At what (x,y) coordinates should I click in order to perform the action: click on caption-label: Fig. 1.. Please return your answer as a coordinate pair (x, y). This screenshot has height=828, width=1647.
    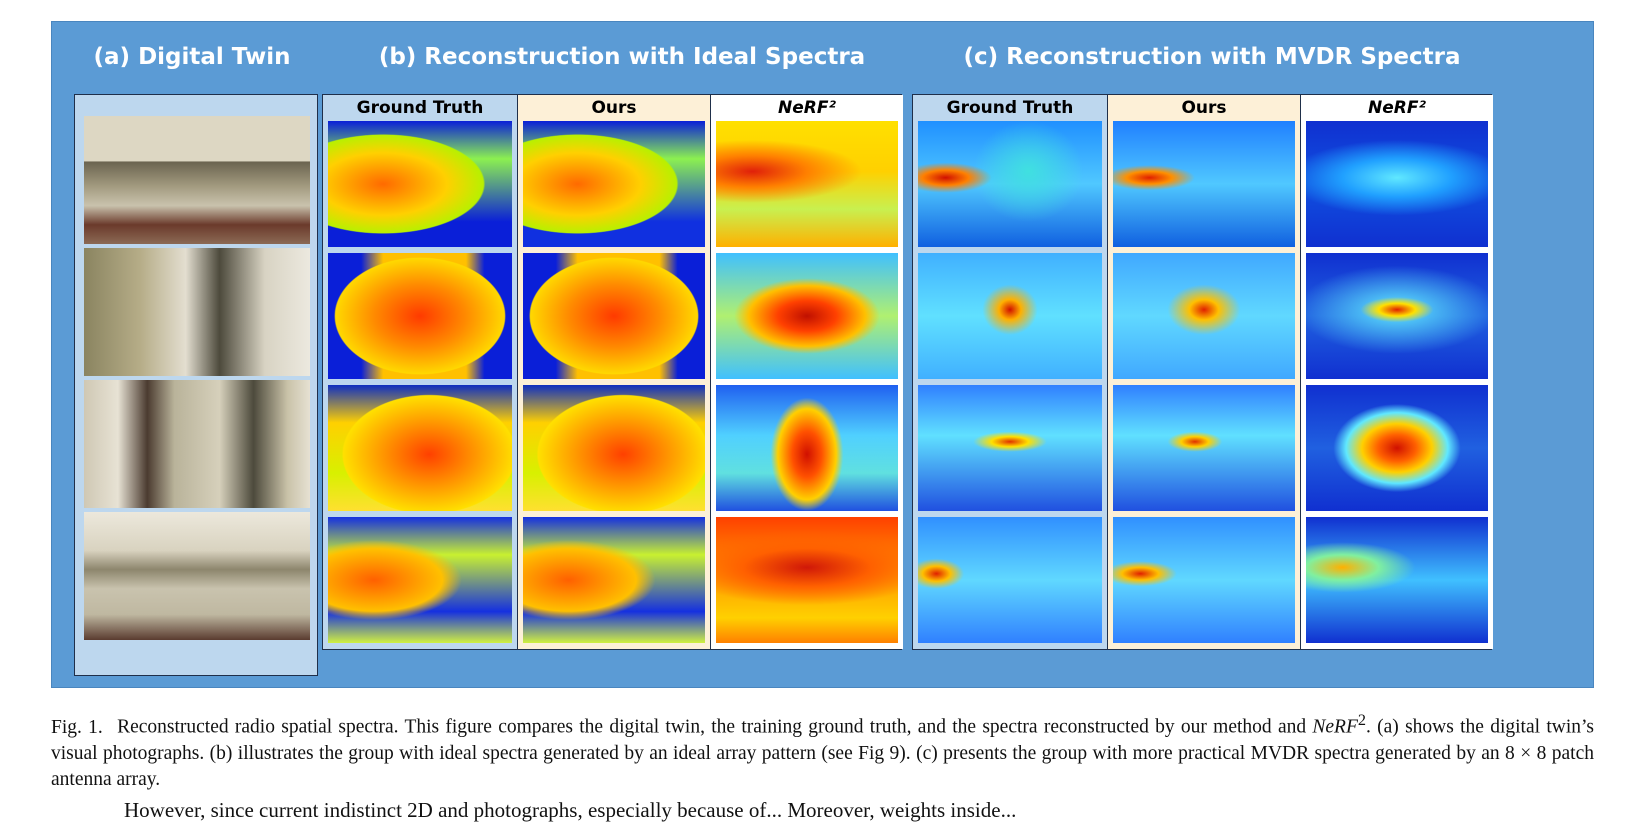
    Looking at the image, I should click on (77, 727).